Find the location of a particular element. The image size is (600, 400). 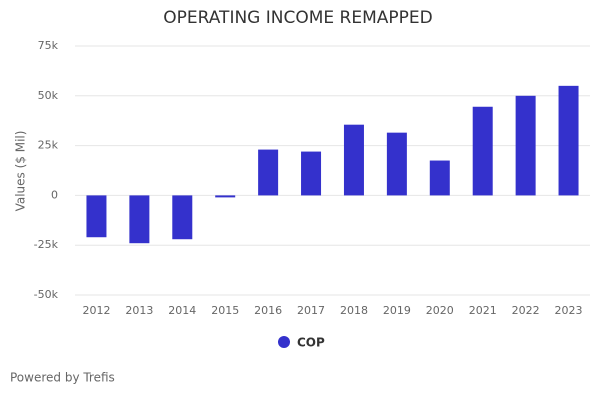

x-tick-label: 2023 is located at coordinates (569, 310).